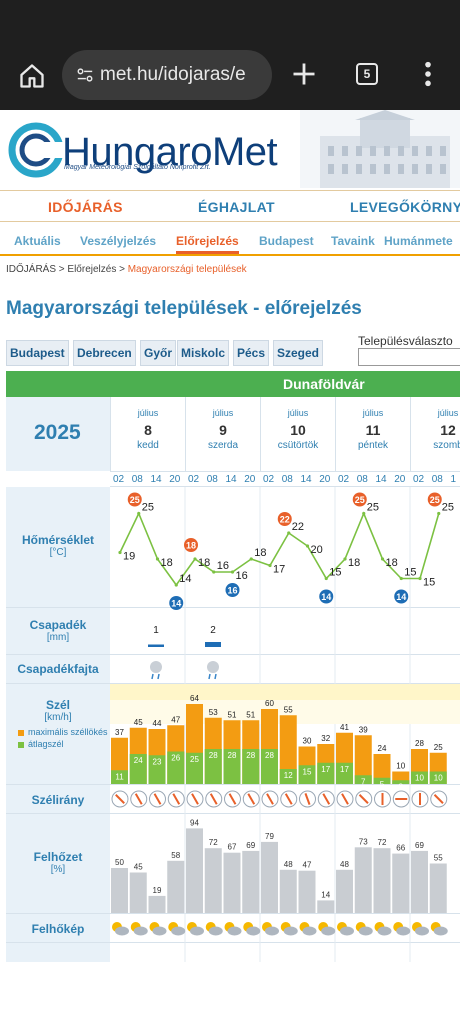 Image resolution: width=460 pixels, height=1025 pixels. What do you see at coordinates (32, 76) in the screenshot?
I see `home-icon` at bounding box center [32, 76].